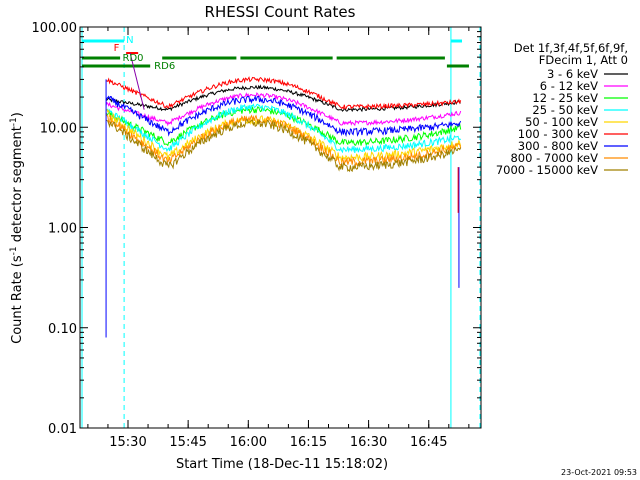 The image size is (640, 480). I want to click on timestamp: 23-Oct-2021 09:53, so click(599, 472).